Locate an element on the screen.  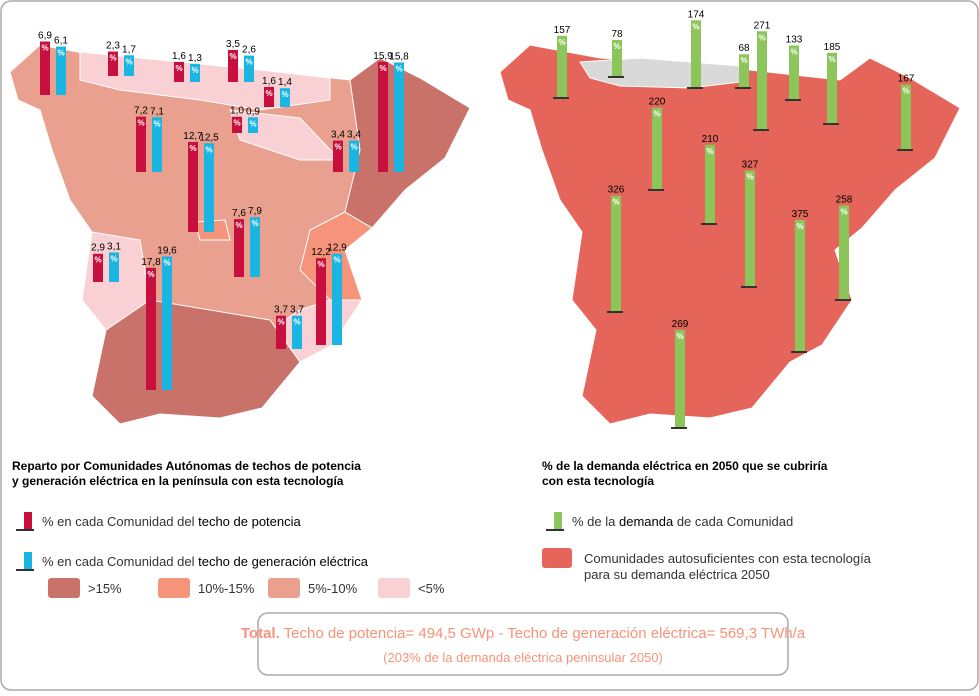
scale-label: >15% is located at coordinates (105, 588).